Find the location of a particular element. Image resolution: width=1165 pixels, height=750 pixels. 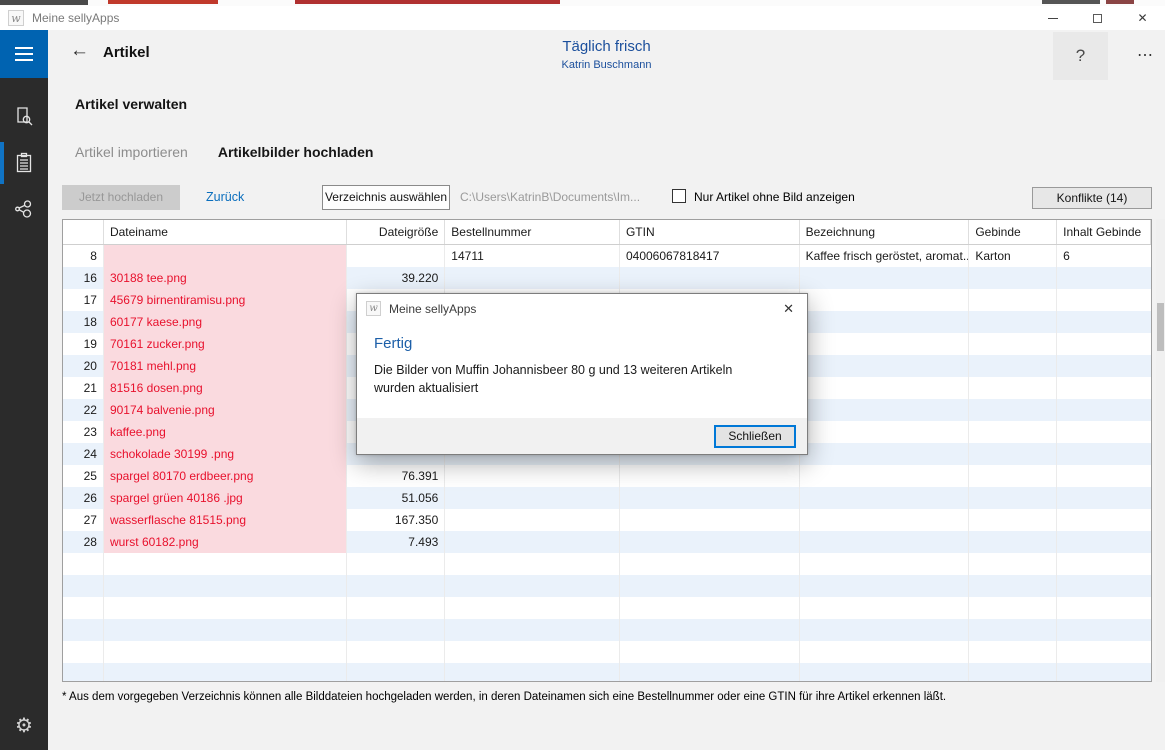

column-header-unit: Gebinde is located at coordinates (1013, 232).